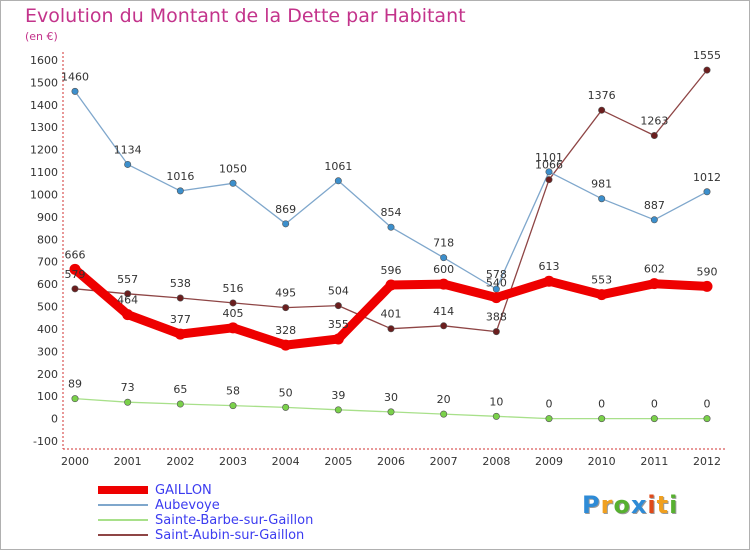 This screenshot has width=750, height=550. Describe the element at coordinates (496, 461) in the screenshot. I see `x-tick-label: 2008` at that location.